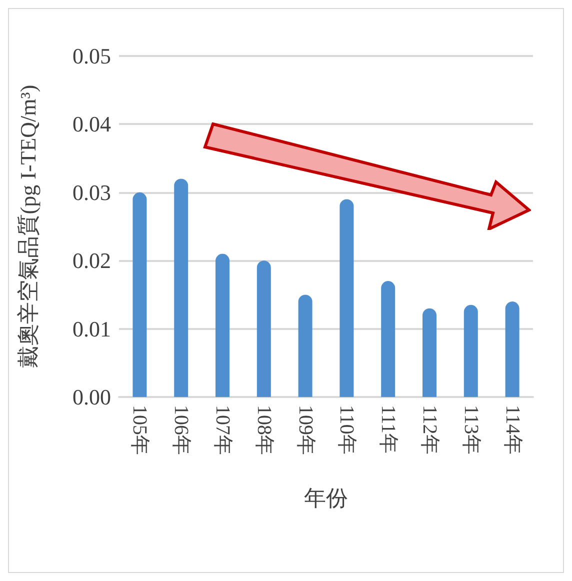 The height and width of the screenshot is (581, 572). What do you see at coordinates (28, 226) in the screenshot?
I see `y-axis-title: 戴奧辛空氣品質(pg I-TEQ/m³)` at bounding box center [28, 226].